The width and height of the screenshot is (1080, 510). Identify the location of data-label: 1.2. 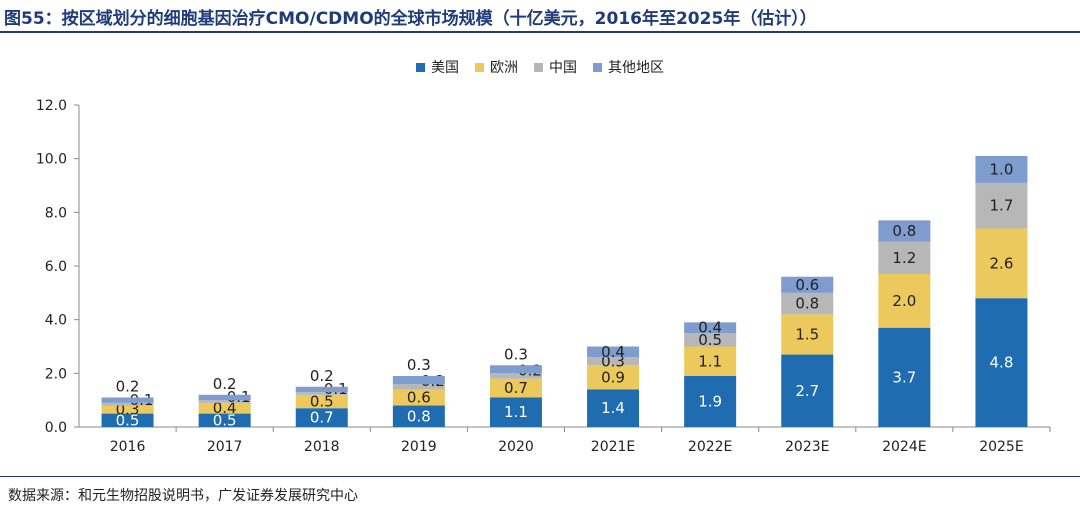
(904, 258).